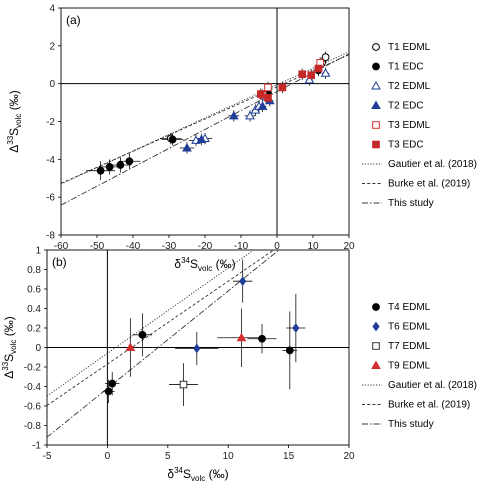 The width and height of the screenshot is (500, 489). What do you see at coordinates (33, 426) in the screenshot?
I see `y-tick-label: -0.8` at bounding box center [33, 426].